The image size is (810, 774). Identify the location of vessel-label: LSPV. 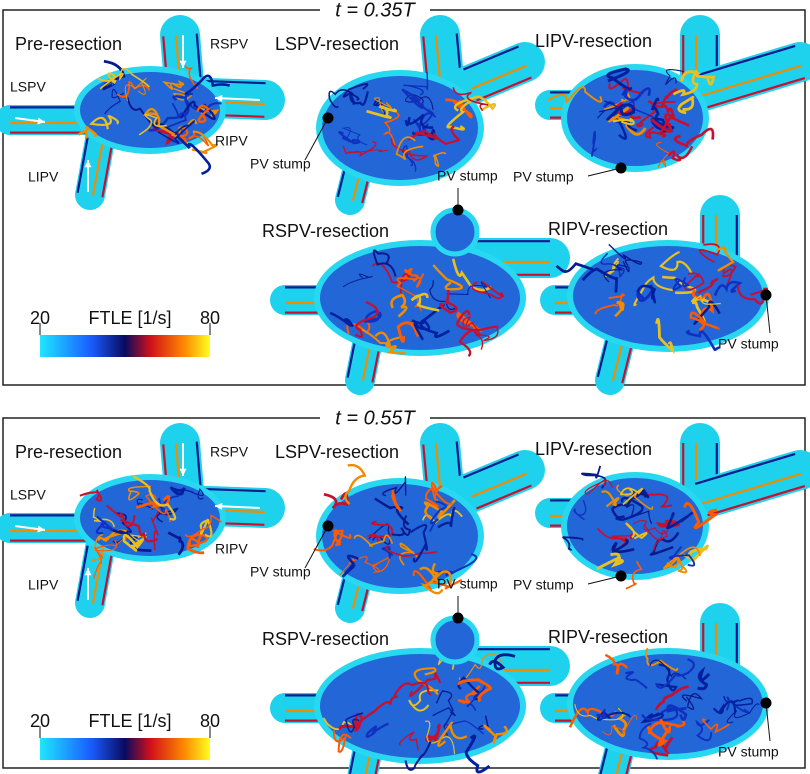
(28, 495).